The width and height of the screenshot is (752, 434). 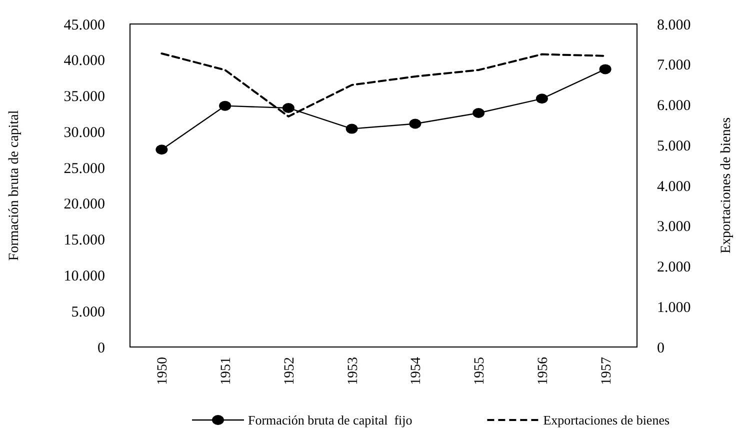 I want to click on legend-label: Formación bruta de capital fijo, so click(x=330, y=420).